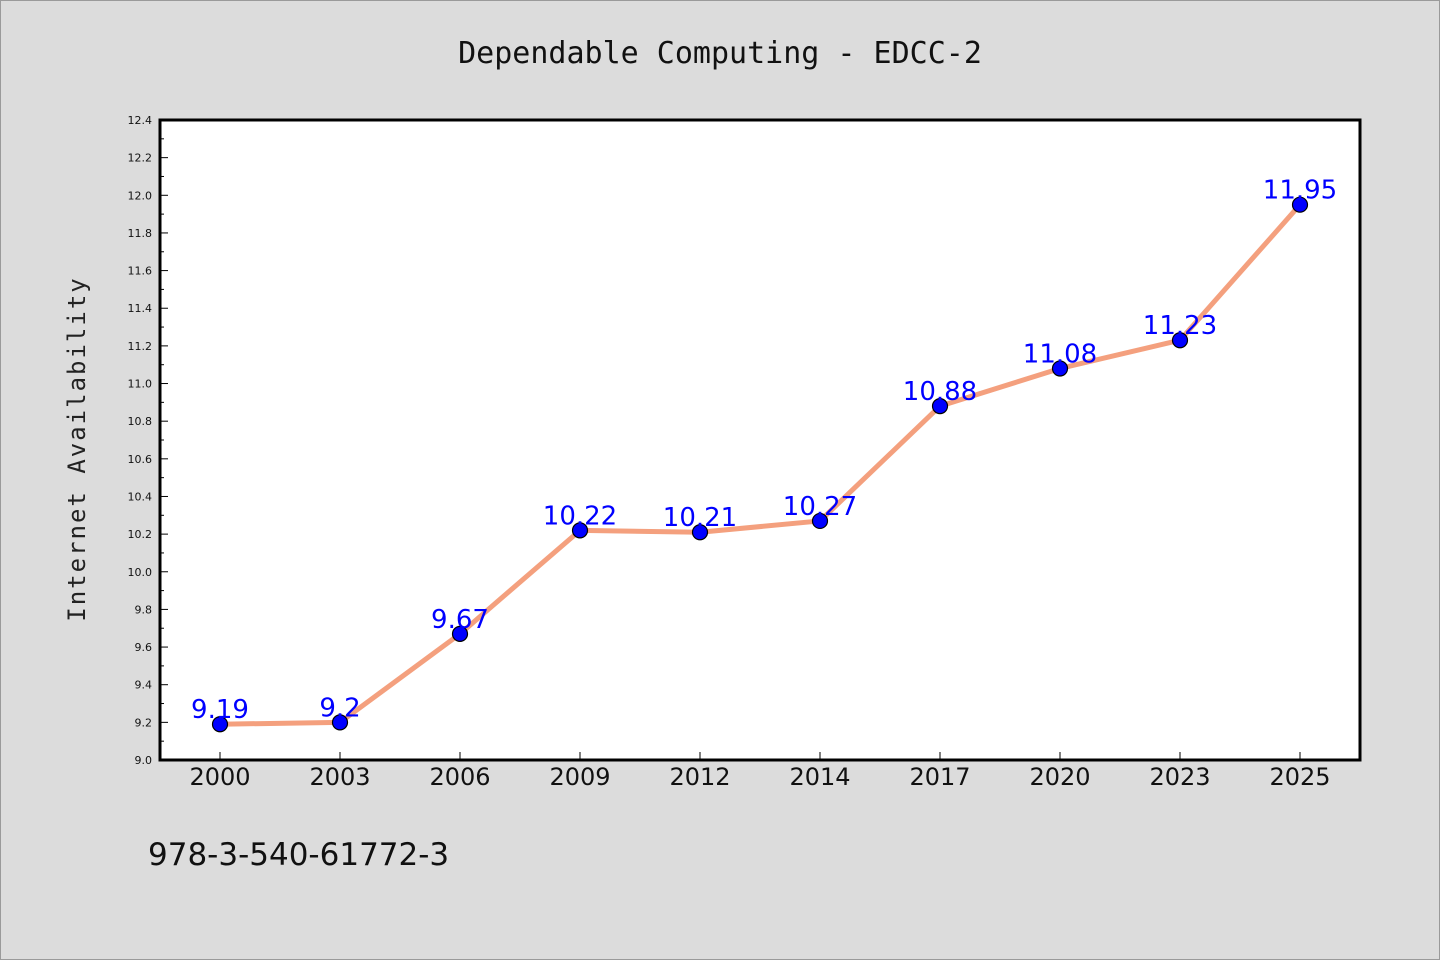 This screenshot has height=960, width=1440. Describe the element at coordinates (339, 777) in the screenshot. I see `x-tick-label: 2003` at that location.